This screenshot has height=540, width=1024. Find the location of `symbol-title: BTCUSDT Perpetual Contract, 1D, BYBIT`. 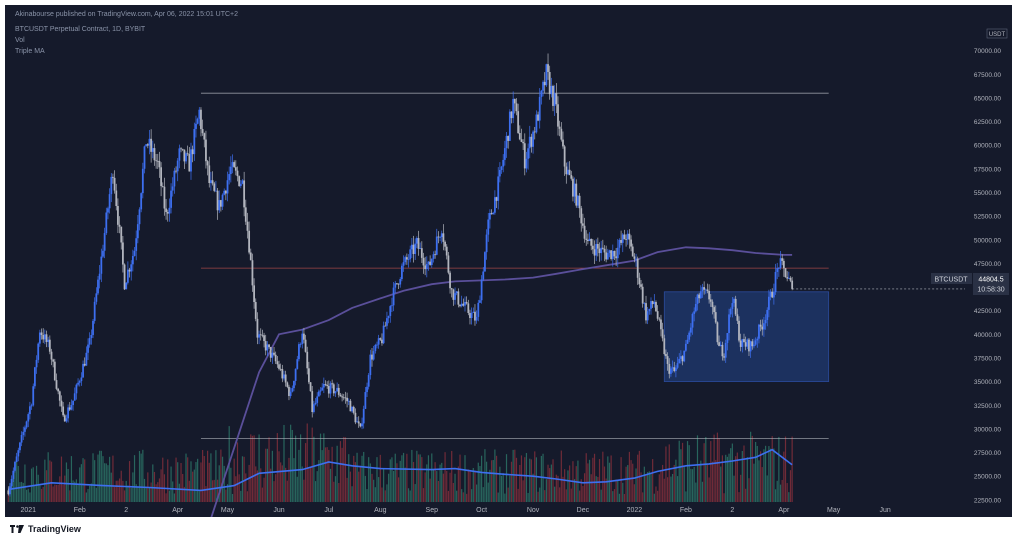

symbol-title: BTCUSDT Perpetual Contract, 1D, BYBIT is located at coordinates (80, 29).